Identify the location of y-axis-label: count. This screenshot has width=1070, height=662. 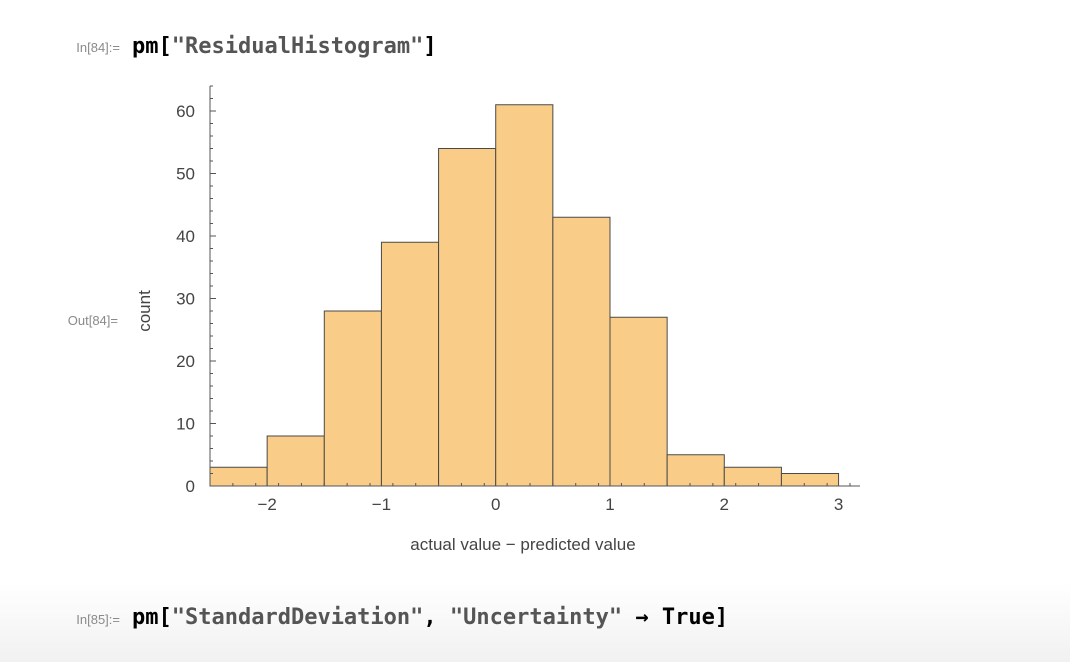
(144, 311).